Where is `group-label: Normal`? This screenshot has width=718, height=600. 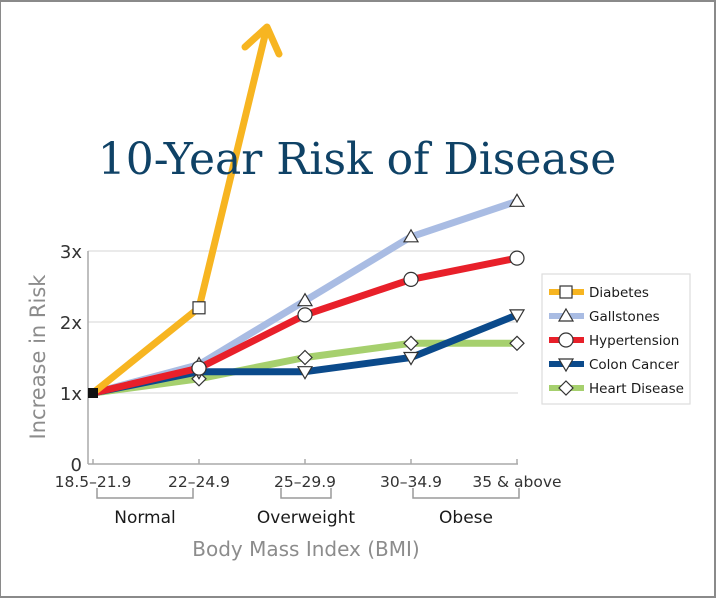 group-label: Normal is located at coordinates (145, 518).